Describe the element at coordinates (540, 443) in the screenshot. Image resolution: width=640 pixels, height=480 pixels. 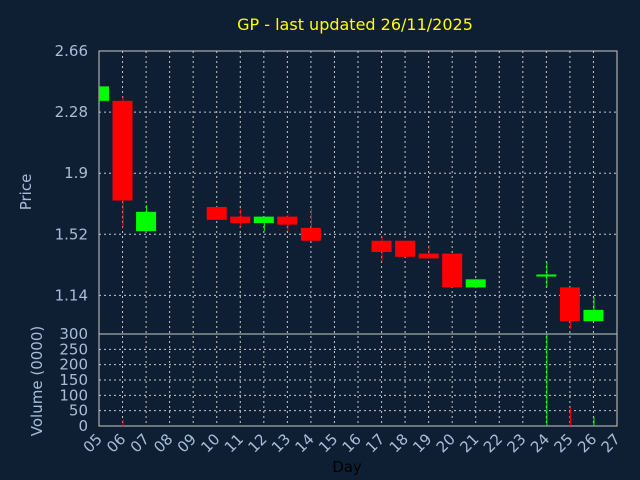
I see `x-tick-label: 24` at that location.